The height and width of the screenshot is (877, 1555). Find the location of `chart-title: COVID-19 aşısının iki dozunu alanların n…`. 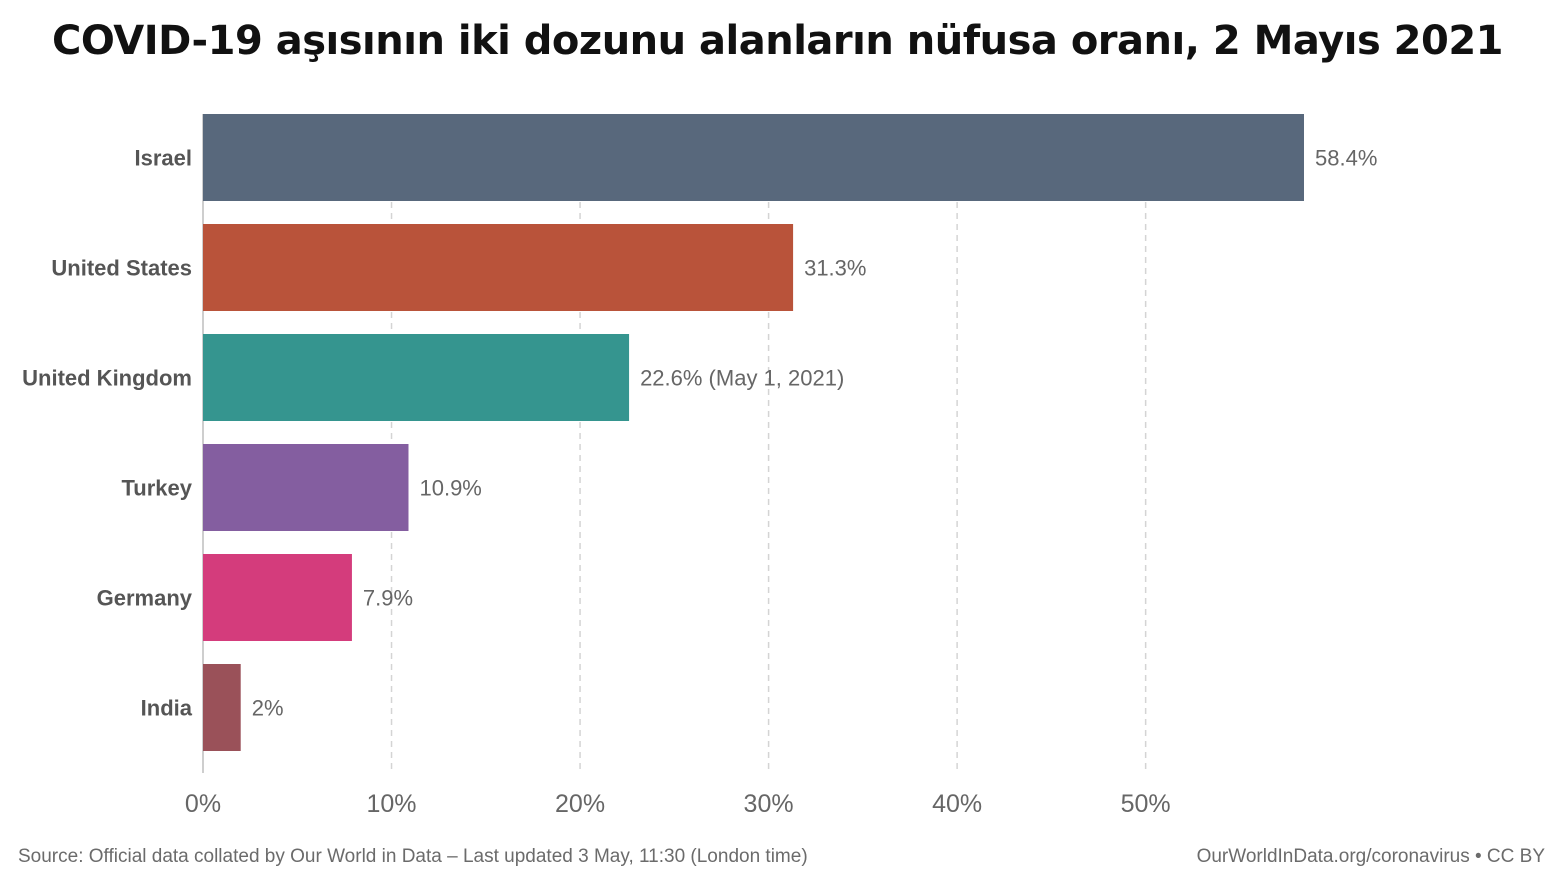

chart-title: COVID-19 aşısının iki dozunu alanların n… is located at coordinates (777, 41).